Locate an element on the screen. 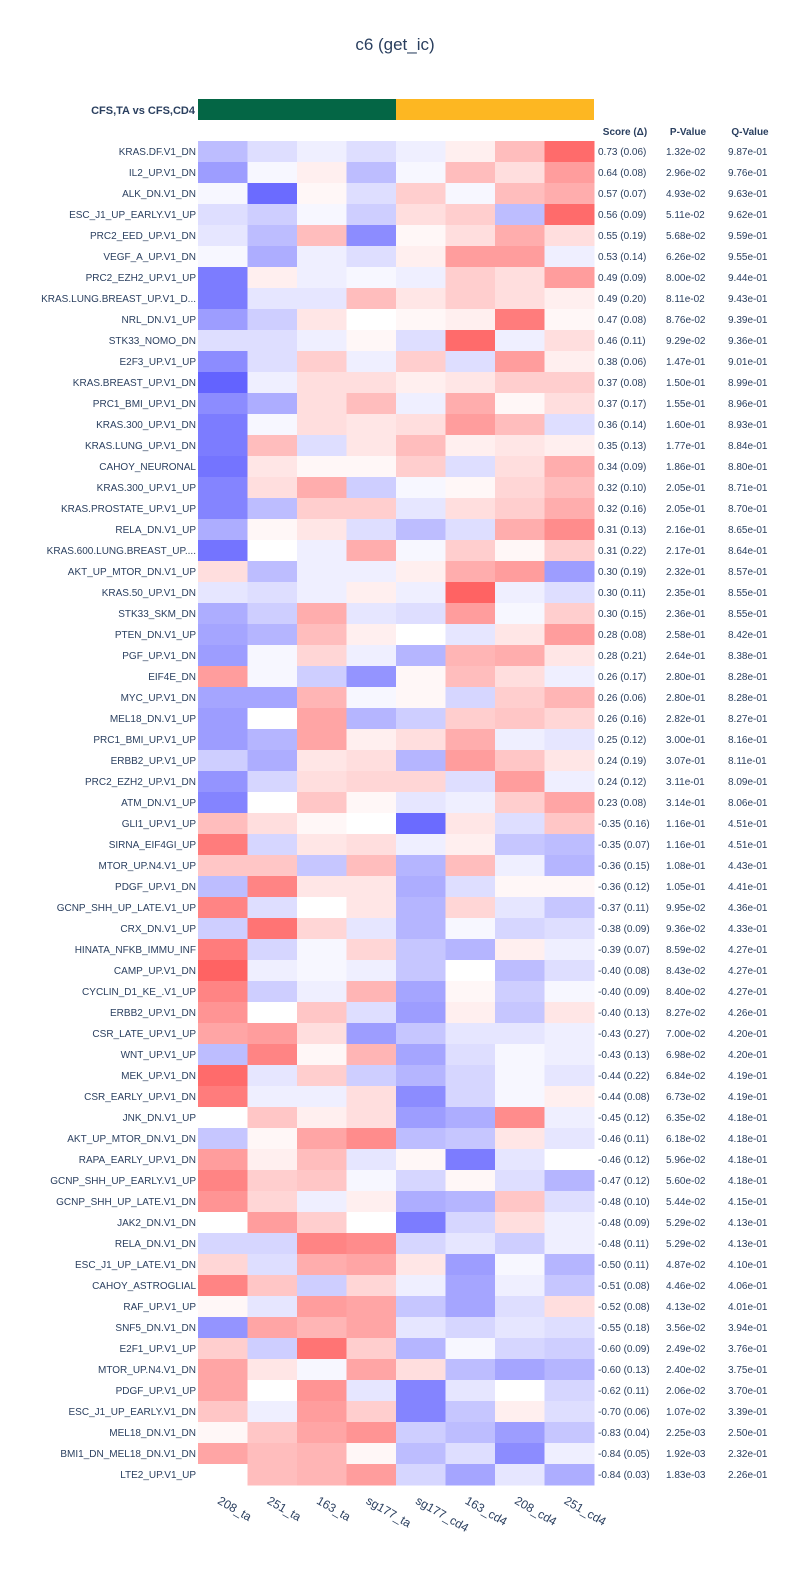 The width and height of the screenshot is (800, 1584). p-value: 2.36e-01 is located at coordinates (686, 614).